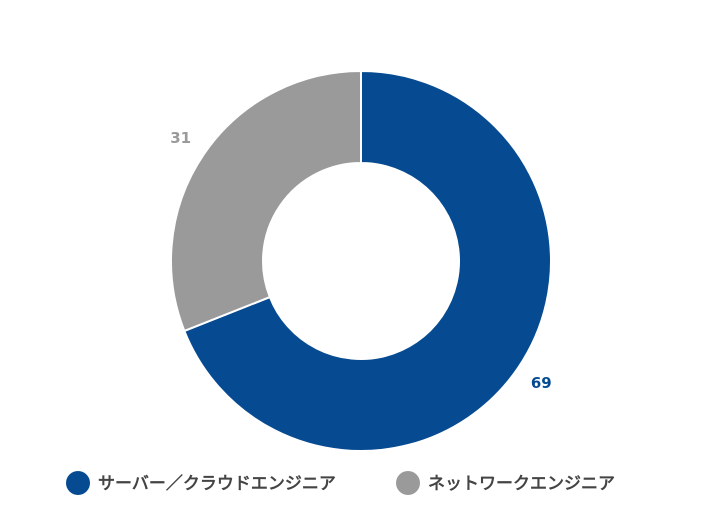  What do you see at coordinates (521, 484) in the screenshot?
I see `legend-label: ネットワークエンジニア` at bounding box center [521, 484].